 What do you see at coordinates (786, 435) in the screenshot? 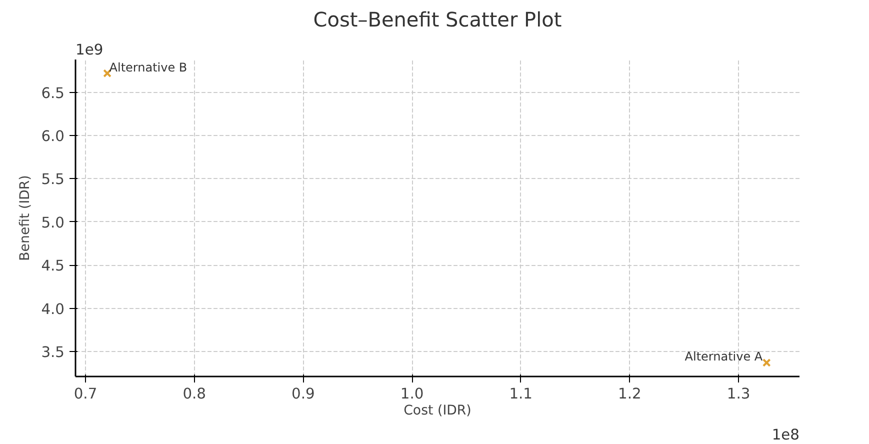
I see `text: 1e8` at bounding box center [786, 435].